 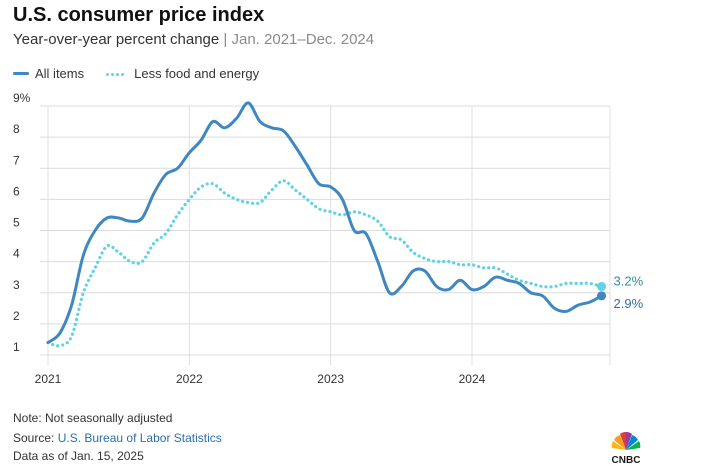 I want to click on y-tick-label: 1, so click(x=16, y=347).